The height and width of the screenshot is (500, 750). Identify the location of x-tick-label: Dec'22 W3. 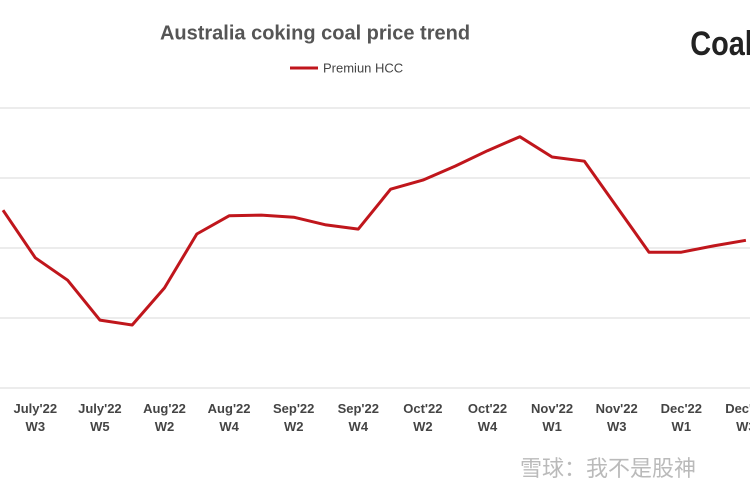
(737, 417).